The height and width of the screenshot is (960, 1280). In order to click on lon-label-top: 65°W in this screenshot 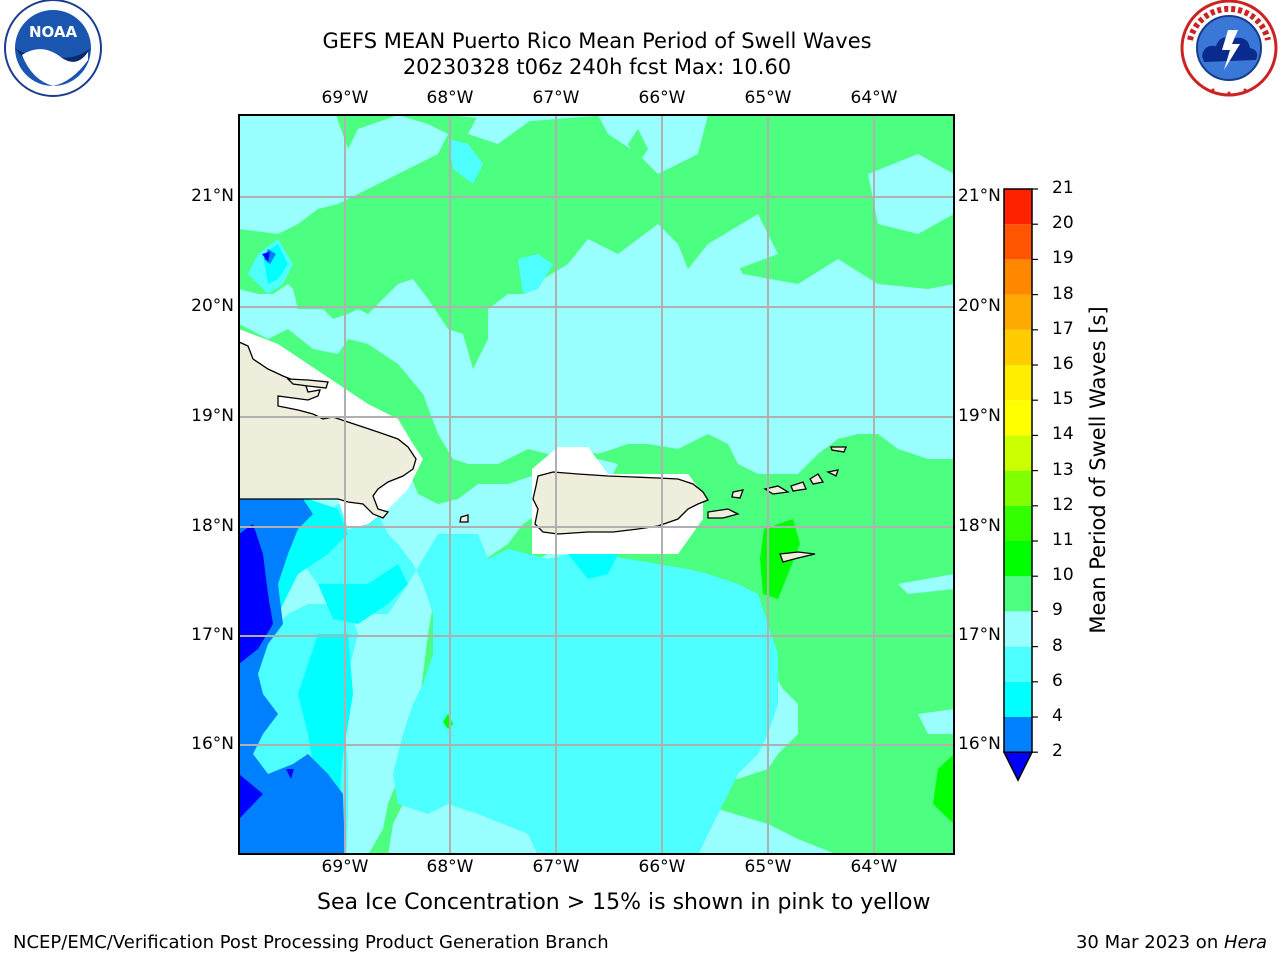, I will do `click(768, 98)`.